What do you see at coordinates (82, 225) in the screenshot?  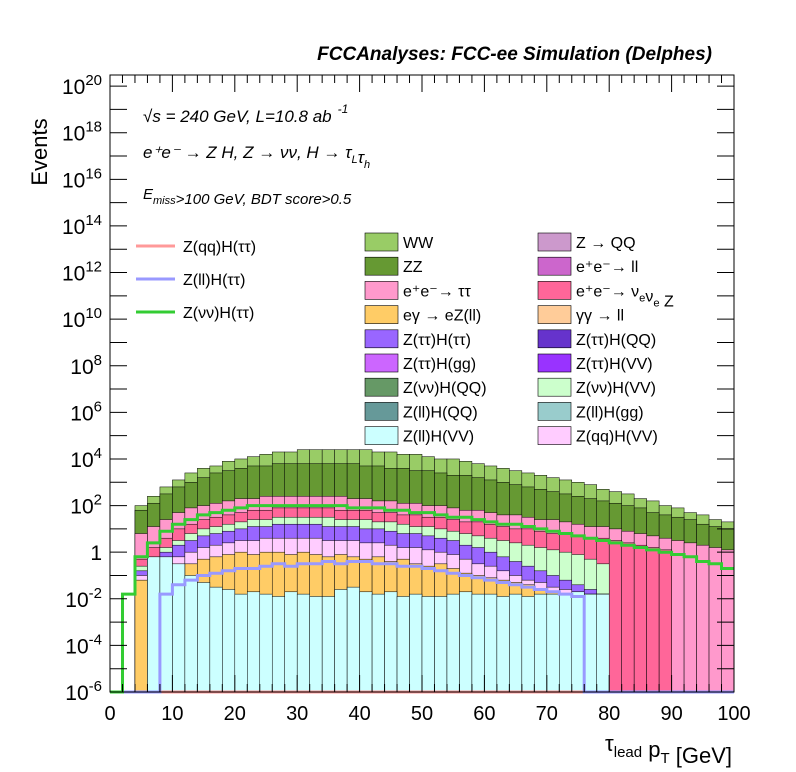 I see `y-tick-label: 10¹⁴` at bounding box center [82, 225].